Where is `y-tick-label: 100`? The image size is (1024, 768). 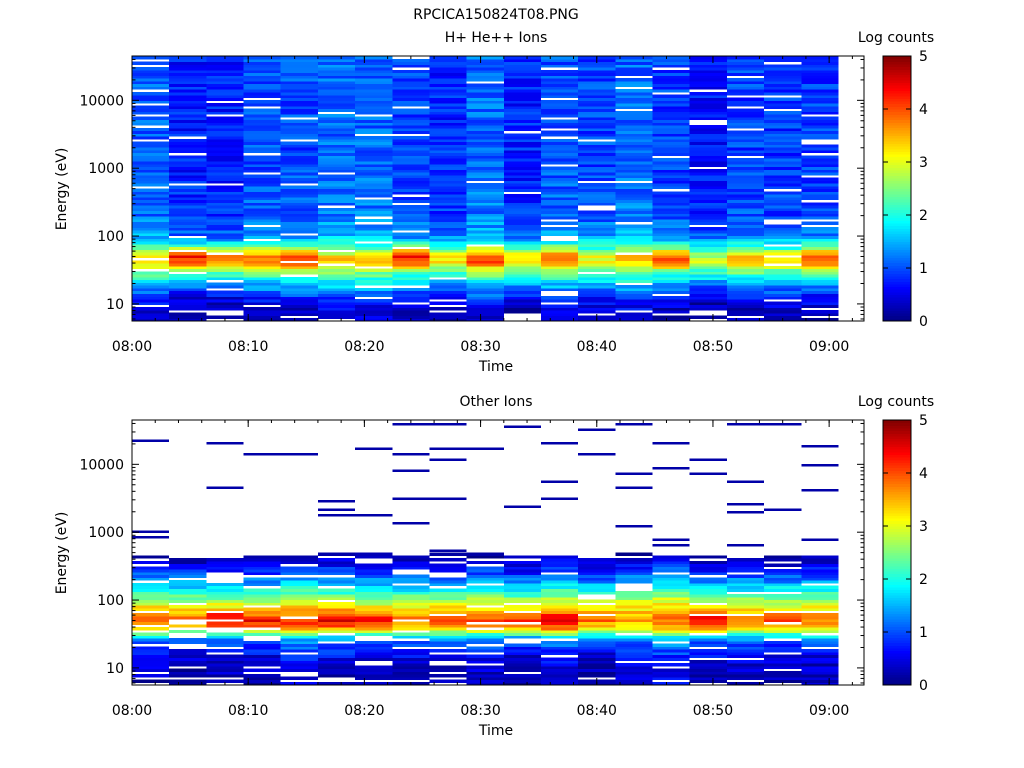
y-tick-label: 100 is located at coordinates (110, 601).